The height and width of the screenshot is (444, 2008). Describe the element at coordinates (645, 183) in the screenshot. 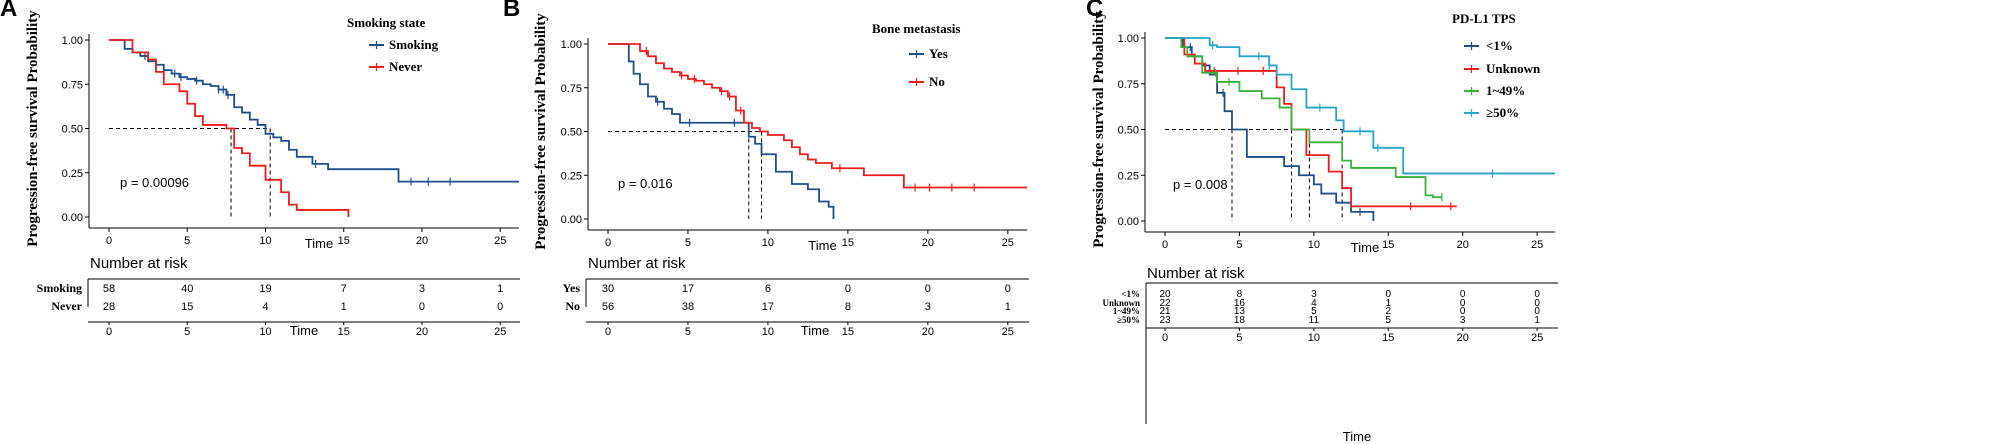

I see `p-value-label: p = 0.016` at that location.